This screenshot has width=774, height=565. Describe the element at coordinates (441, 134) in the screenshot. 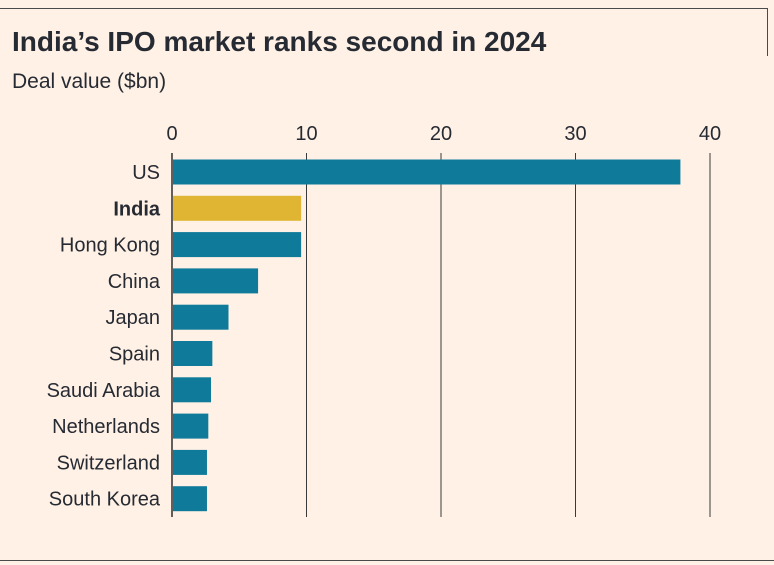

I see `x-tick-label: 20` at that location.